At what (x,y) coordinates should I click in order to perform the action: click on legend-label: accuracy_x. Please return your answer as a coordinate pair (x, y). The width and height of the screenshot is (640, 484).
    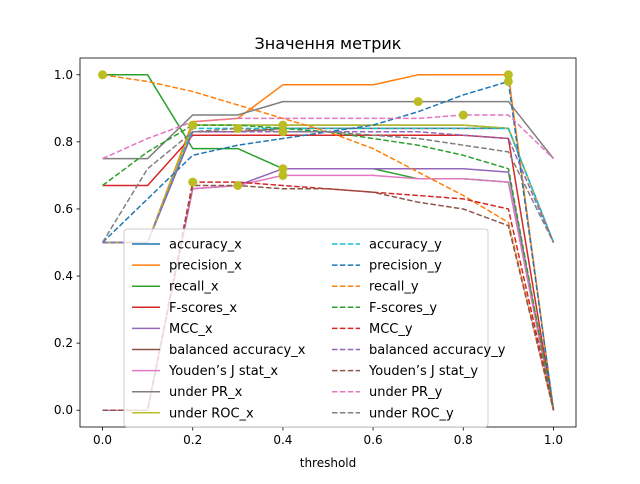
    Looking at the image, I should click on (205, 245).